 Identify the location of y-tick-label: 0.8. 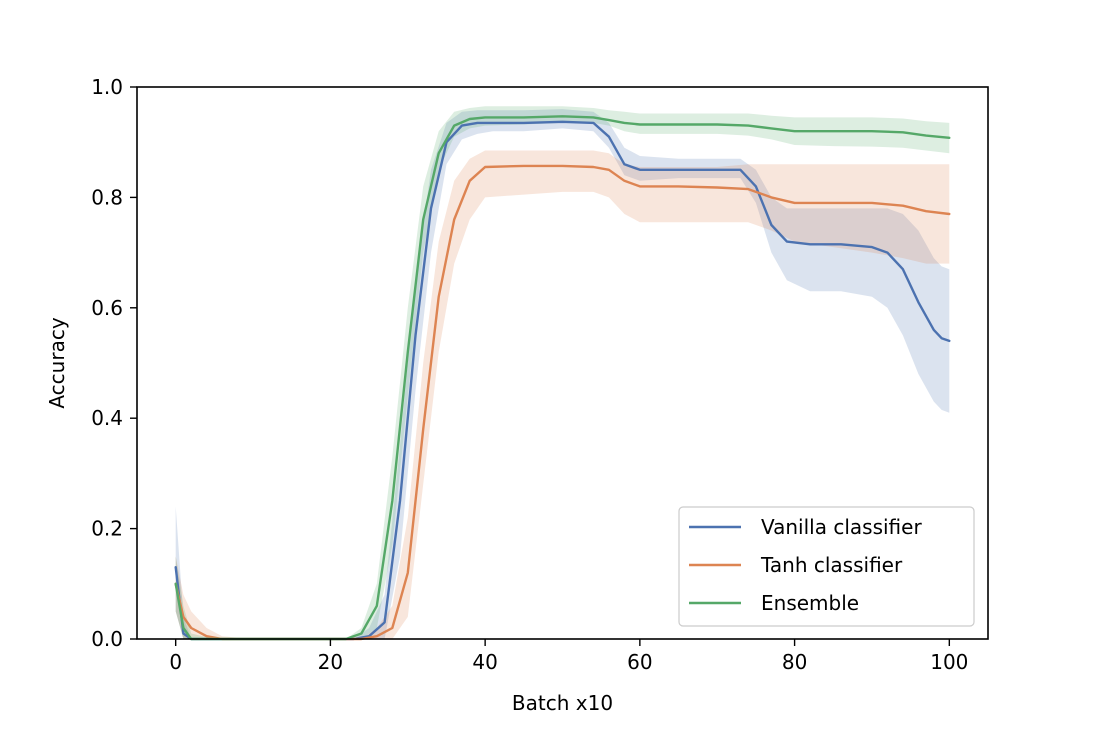
(107, 197).